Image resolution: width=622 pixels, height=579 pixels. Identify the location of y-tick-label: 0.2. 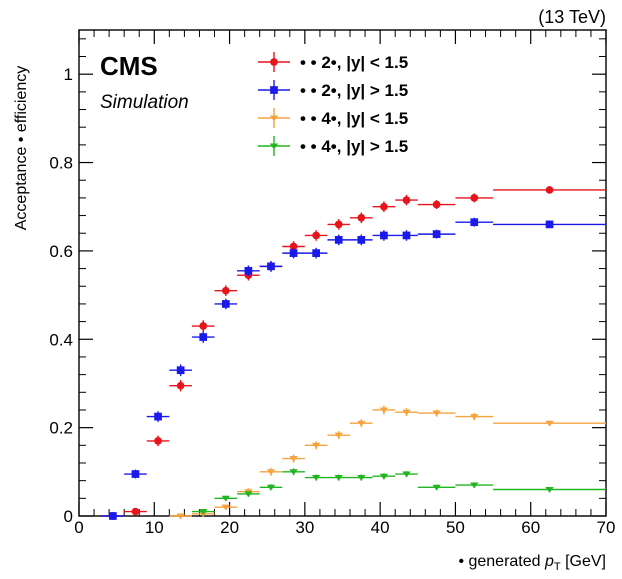
(61, 428).